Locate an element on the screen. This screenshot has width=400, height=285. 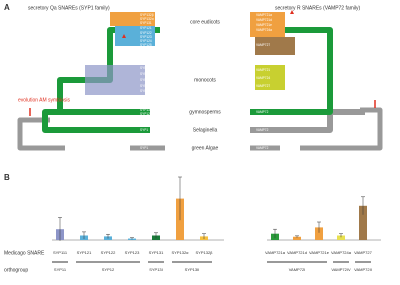
orthogroup-label: VAMP72II is located at coordinates (363, 269).